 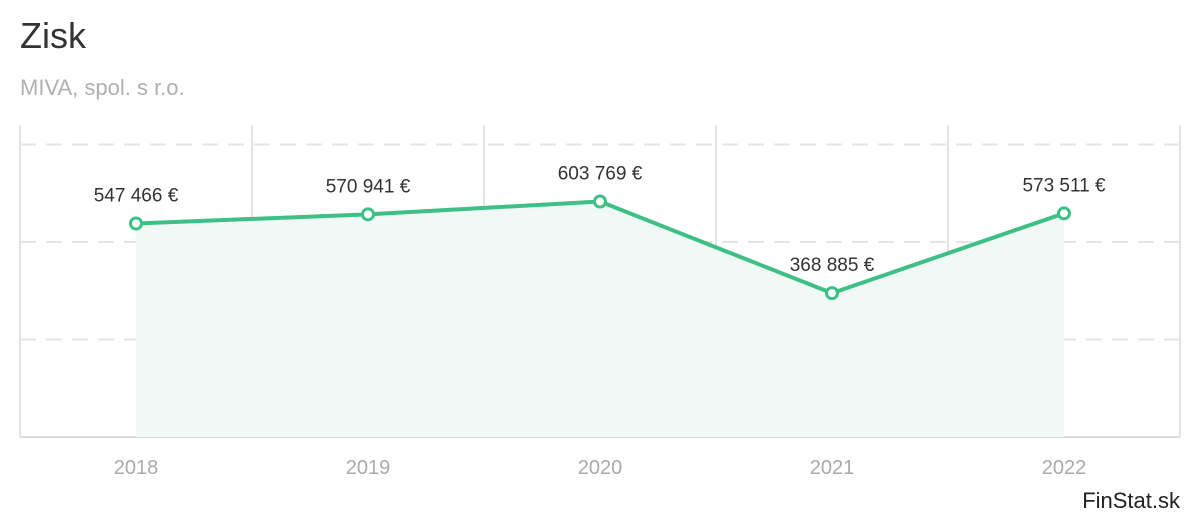 What do you see at coordinates (1064, 185) in the screenshot?
I see `data-label-2022: 573 511 €` at bounding box center [1064, 185].